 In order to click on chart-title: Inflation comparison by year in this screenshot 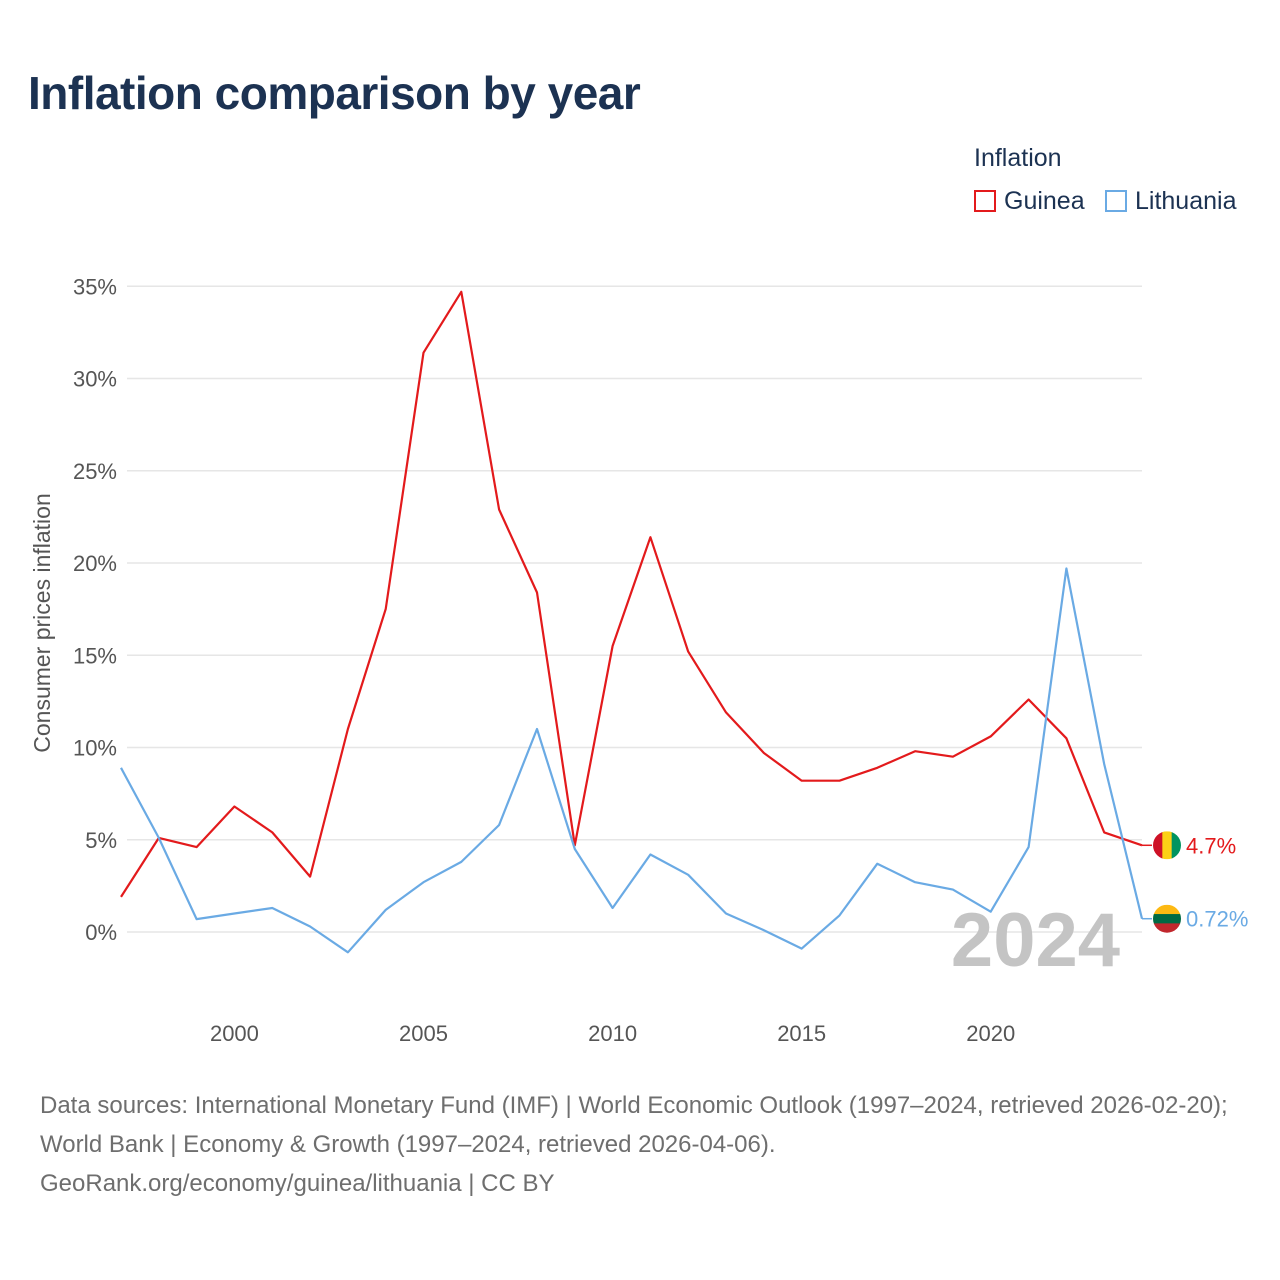, I will do `click(334, 93)`.